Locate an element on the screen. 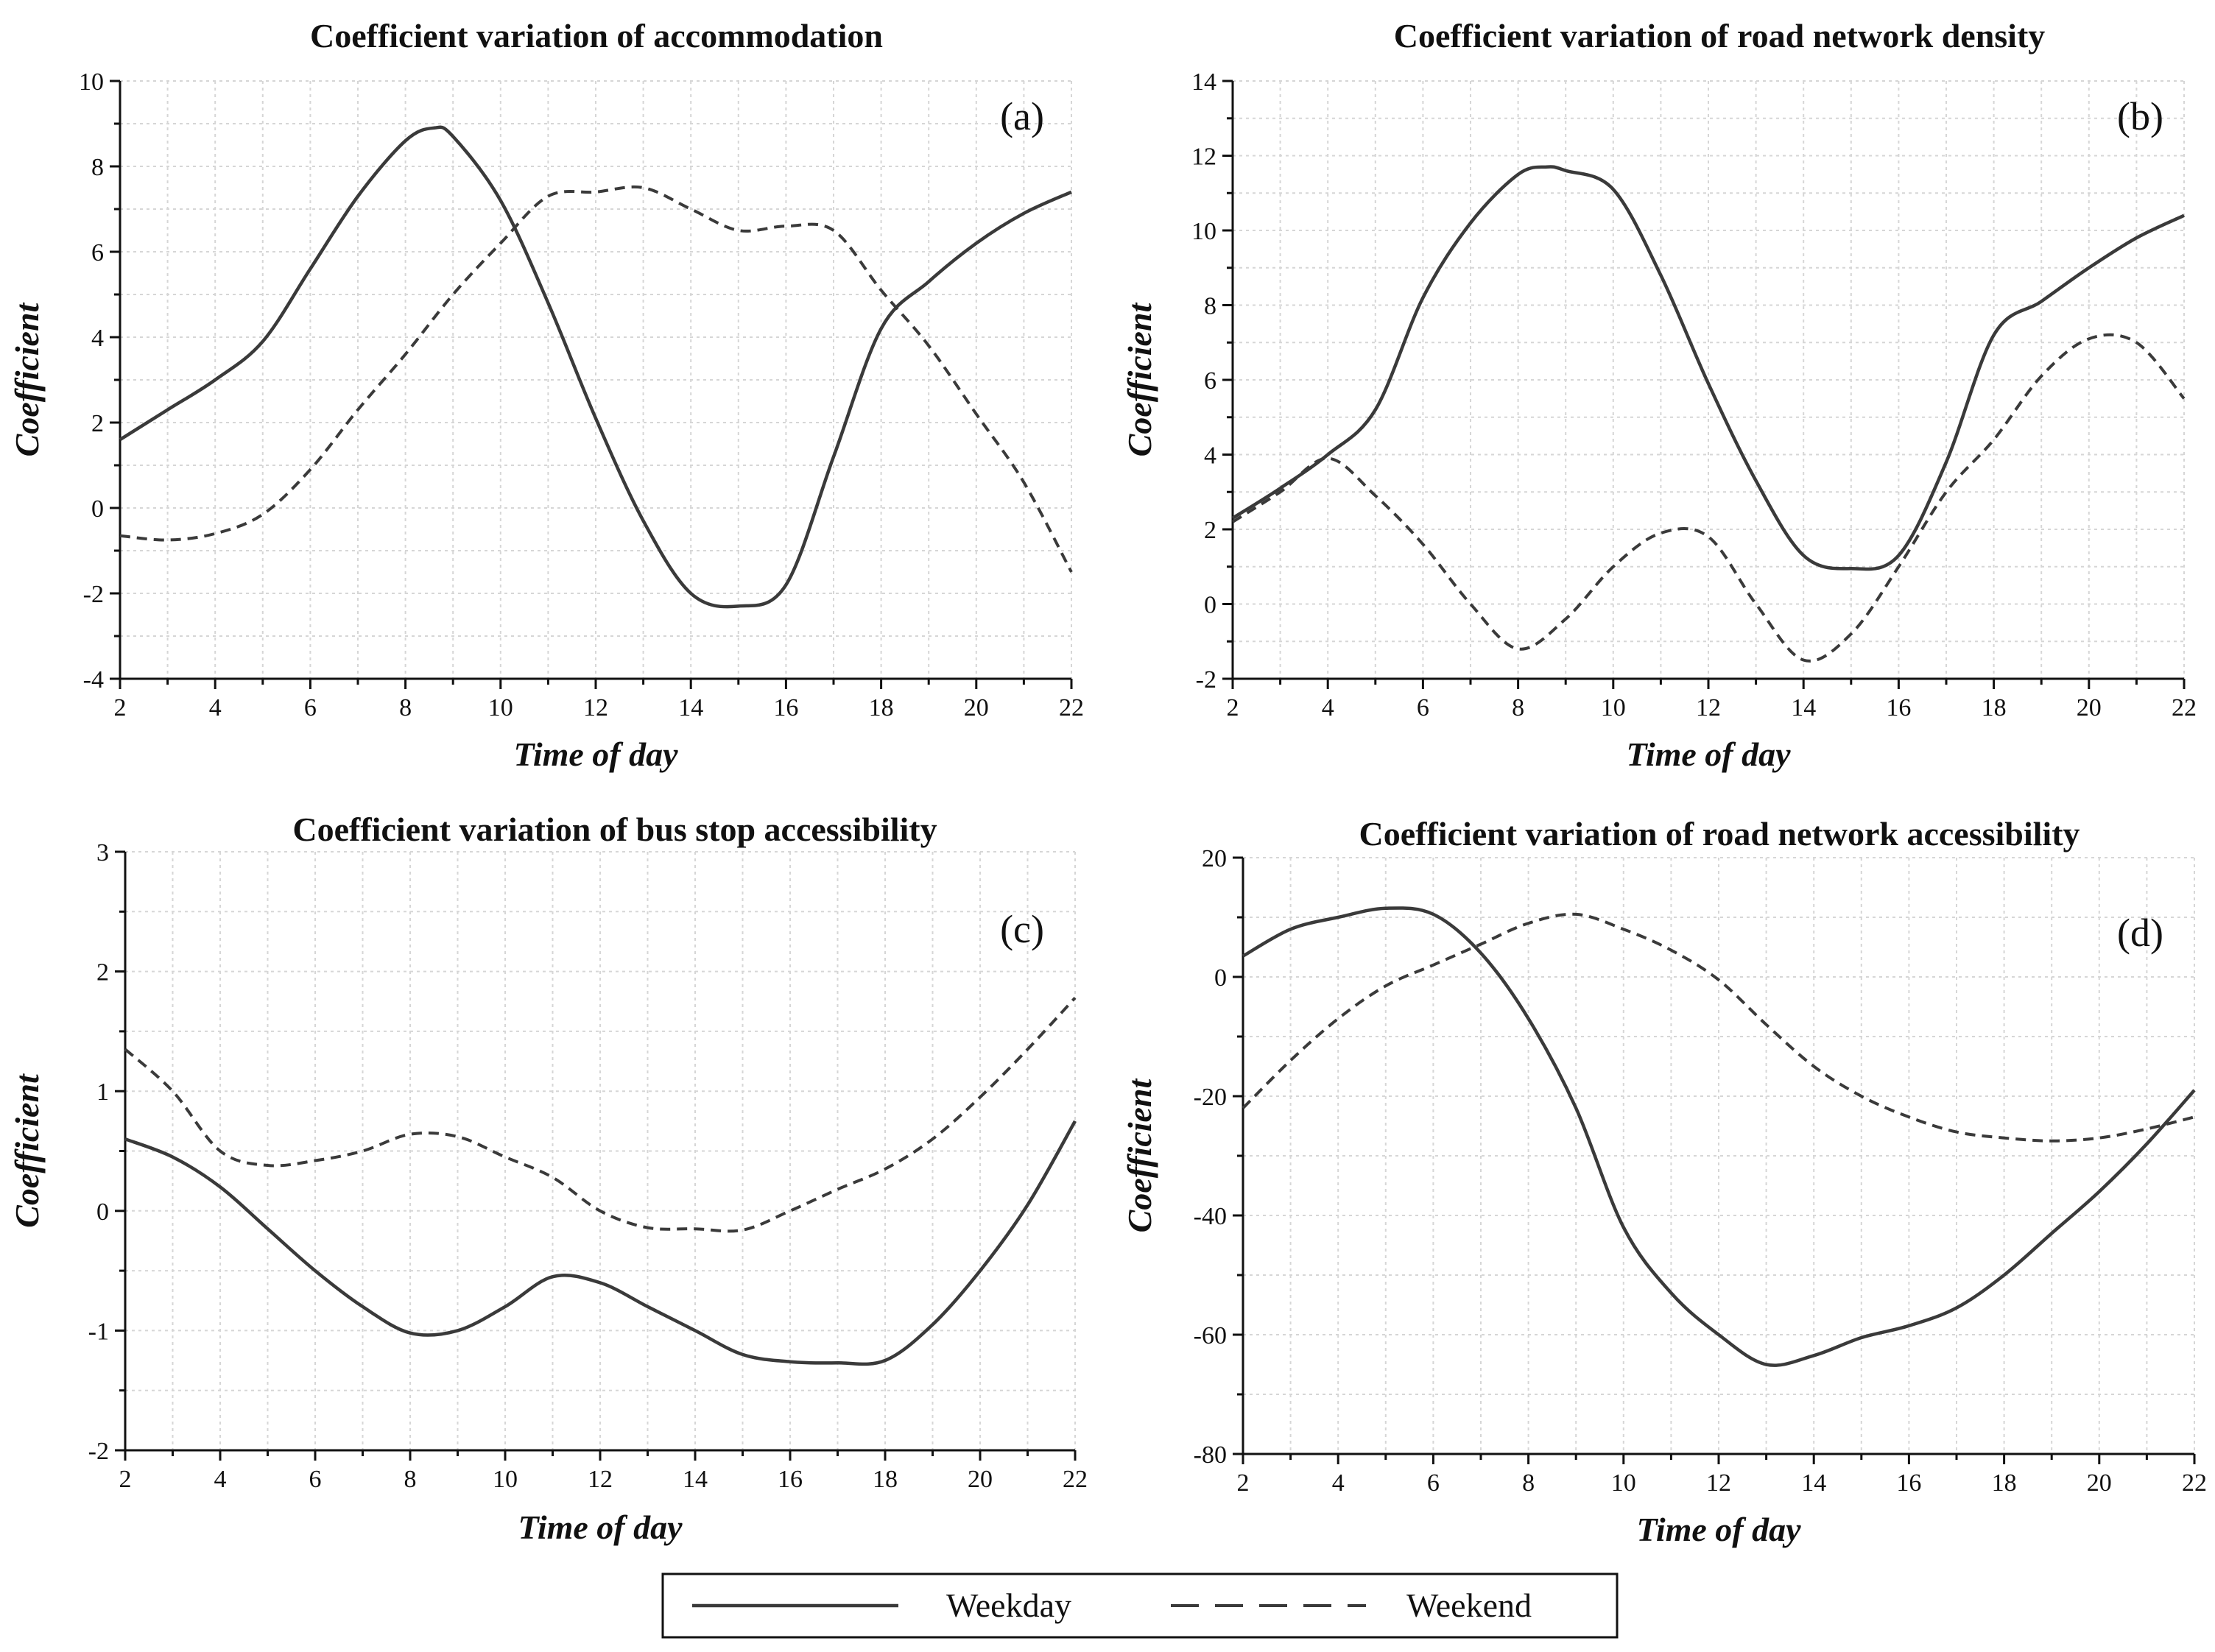 This screenshot has height=1652, width=2215. panel-a-x-tick-label: 18 is located at coordinates (881, 707).